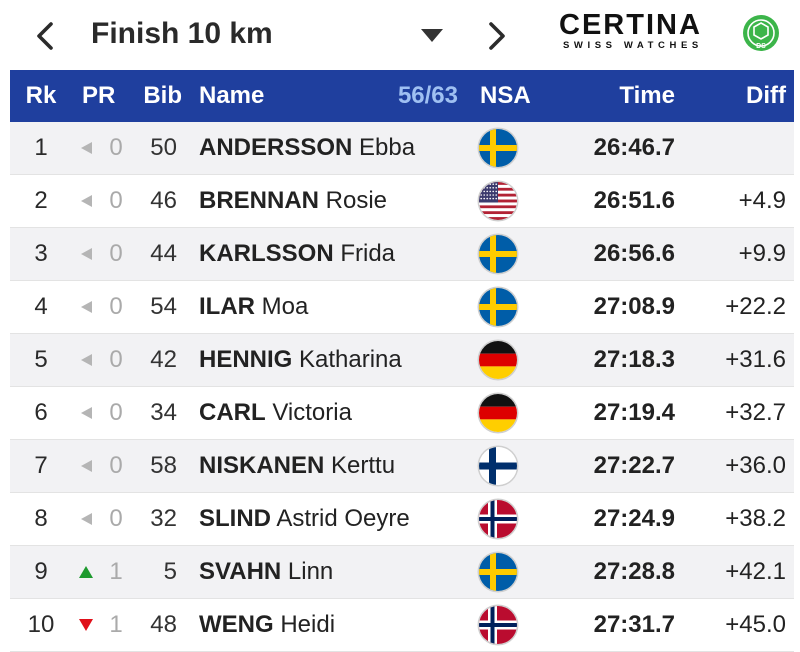 The width and height of the screenshot is (800, 652). I want to click on rank-cell: 2, so click(41, 200).